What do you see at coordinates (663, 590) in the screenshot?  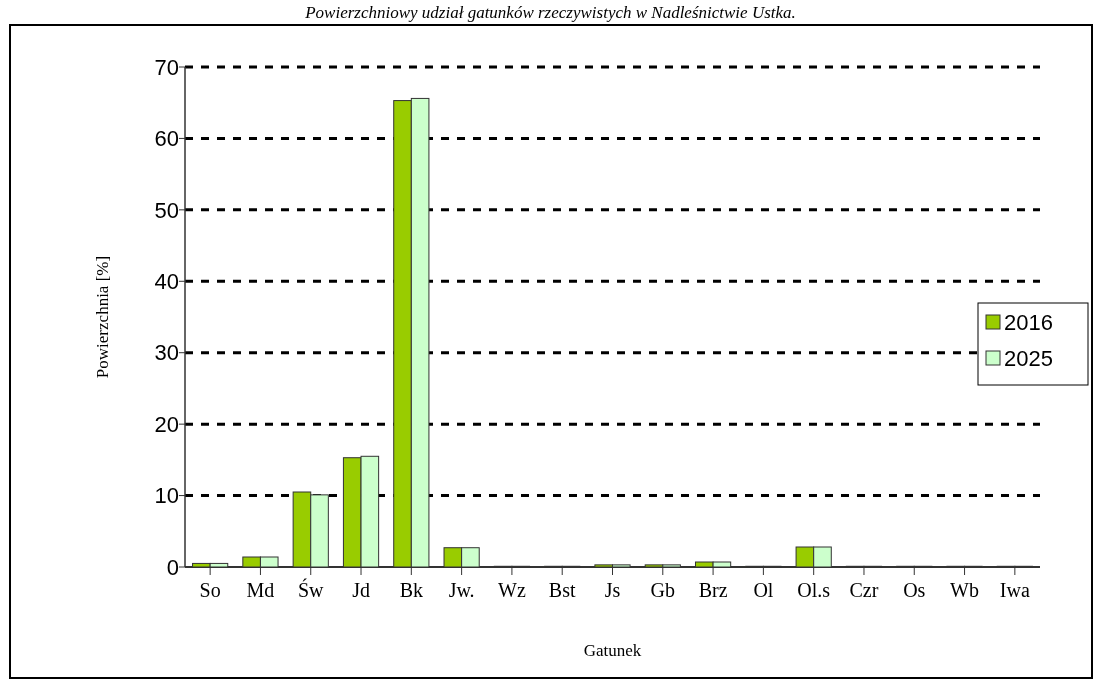 I see `x-tick-label: Gb` at bounding box center [663, 590].